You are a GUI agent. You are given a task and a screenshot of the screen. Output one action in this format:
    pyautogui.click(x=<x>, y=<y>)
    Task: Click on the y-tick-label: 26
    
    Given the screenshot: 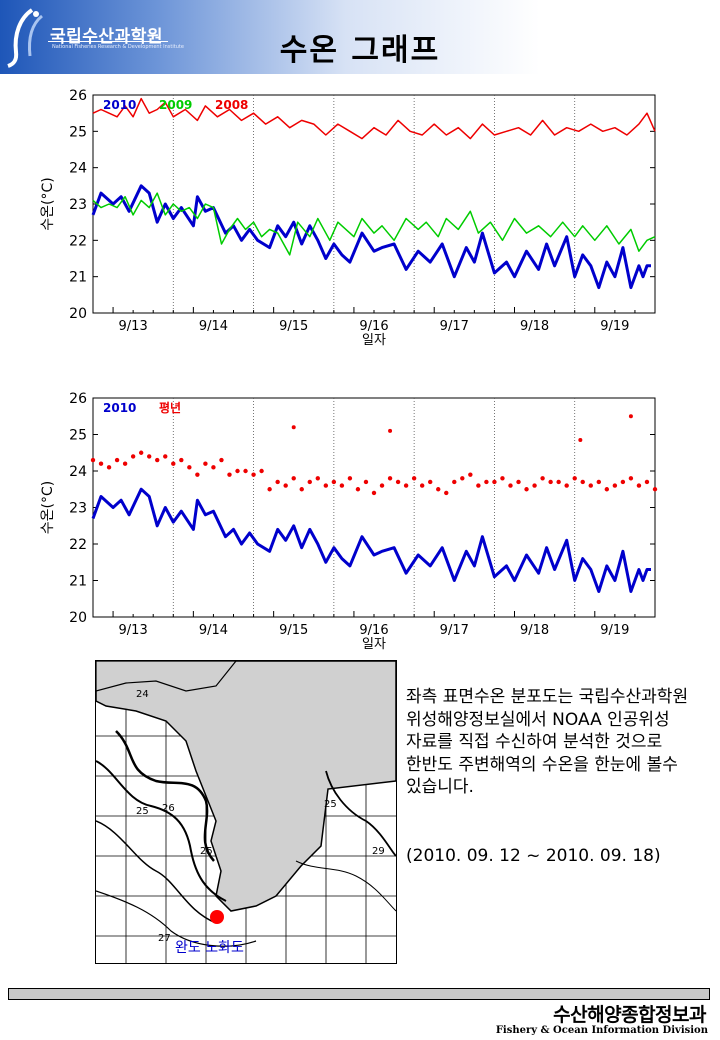 What is the action you would take?
    pyautogui.click(x=78, y=399)
    